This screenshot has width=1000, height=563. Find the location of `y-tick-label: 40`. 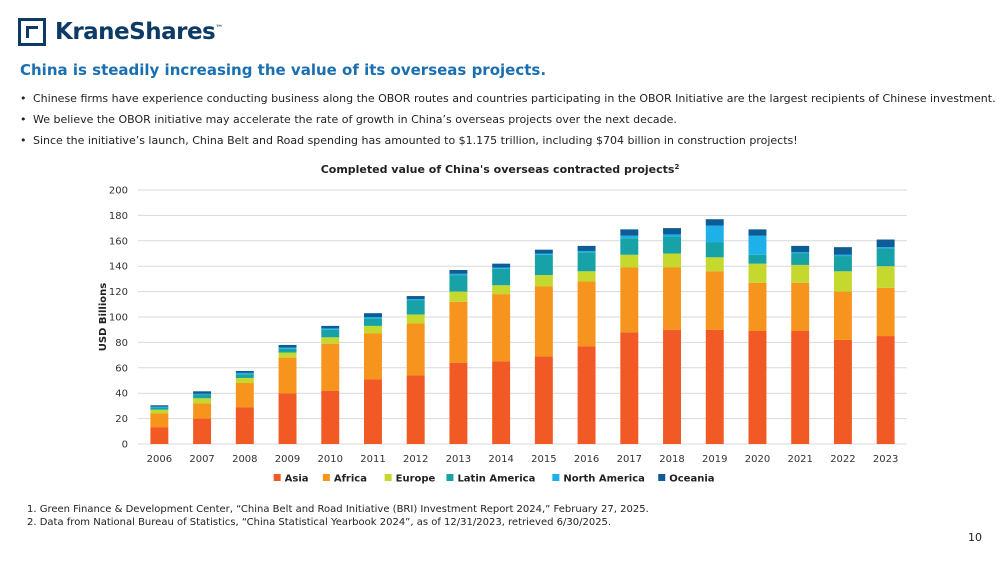

y-tick-label: 40 is located at coordinates (121, 394).